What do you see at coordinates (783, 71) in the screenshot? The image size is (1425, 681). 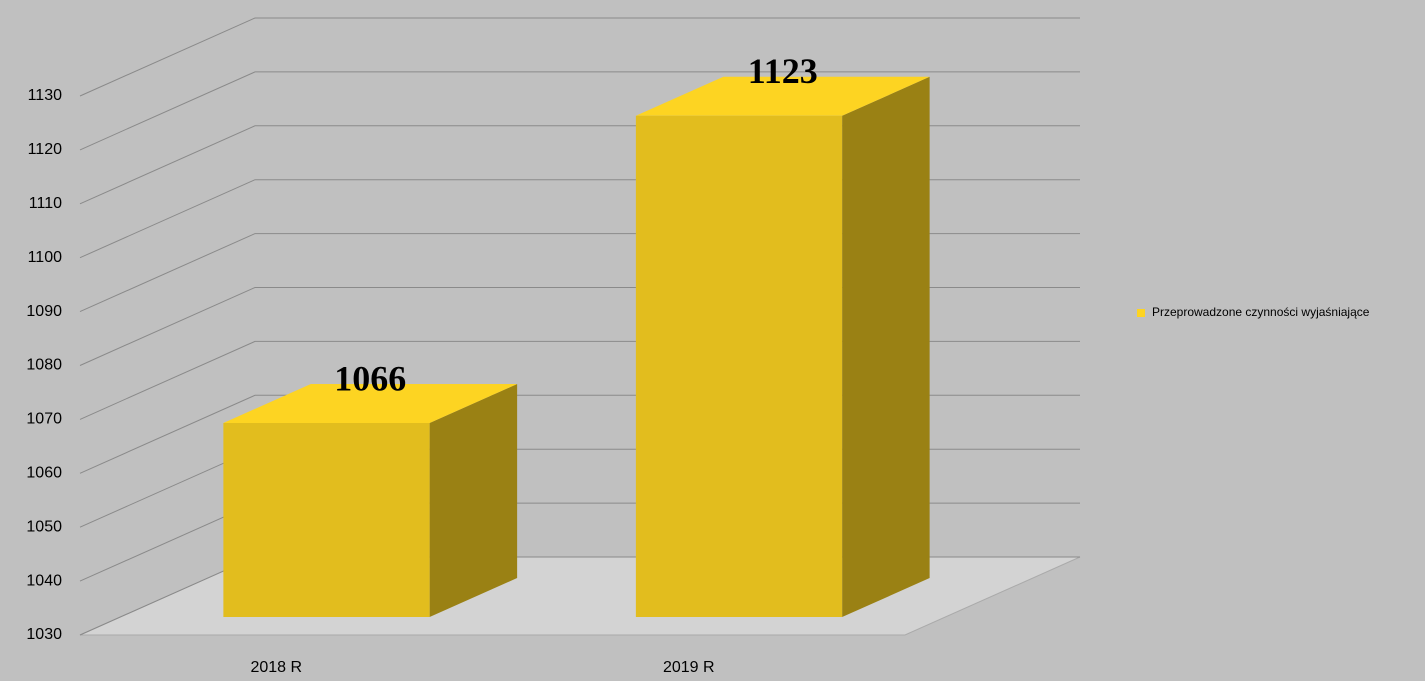 I see `value-label: 1123` at bounding box center [783, 71].